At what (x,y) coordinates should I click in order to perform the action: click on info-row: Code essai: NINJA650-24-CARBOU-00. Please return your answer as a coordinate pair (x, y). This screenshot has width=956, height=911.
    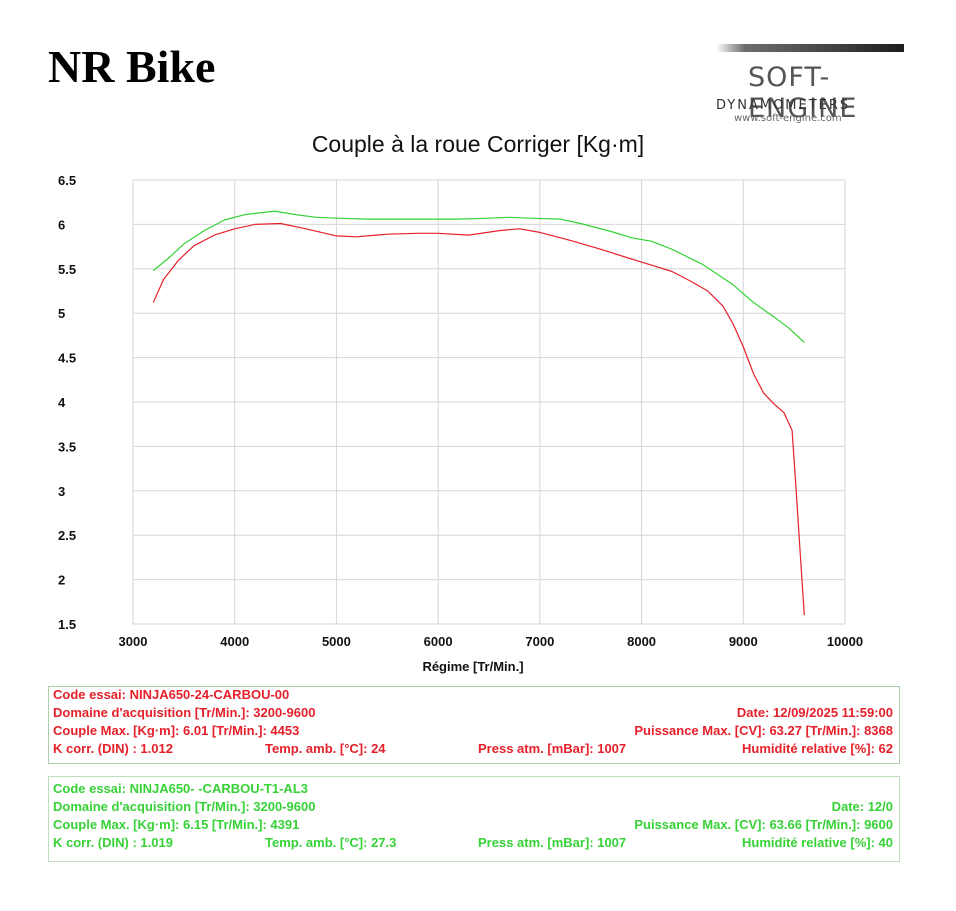
    Looking at the image, I should click on (474, 696).